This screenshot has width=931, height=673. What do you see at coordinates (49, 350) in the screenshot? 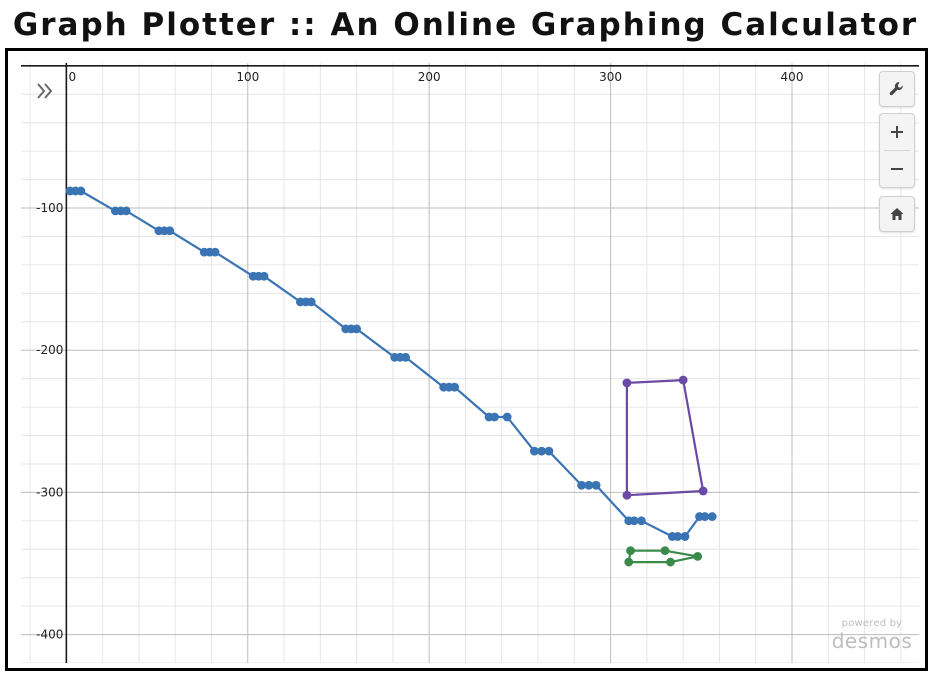
I see `y-tick-label: -200` at bounding box center [49, 350].